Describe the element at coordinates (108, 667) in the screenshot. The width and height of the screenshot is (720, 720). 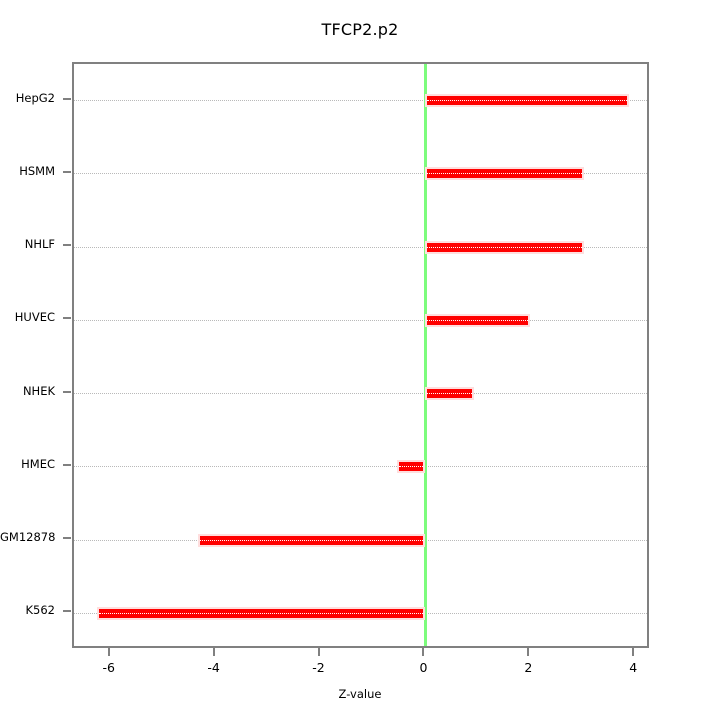
I see `x-tick-label: -6` at that location.